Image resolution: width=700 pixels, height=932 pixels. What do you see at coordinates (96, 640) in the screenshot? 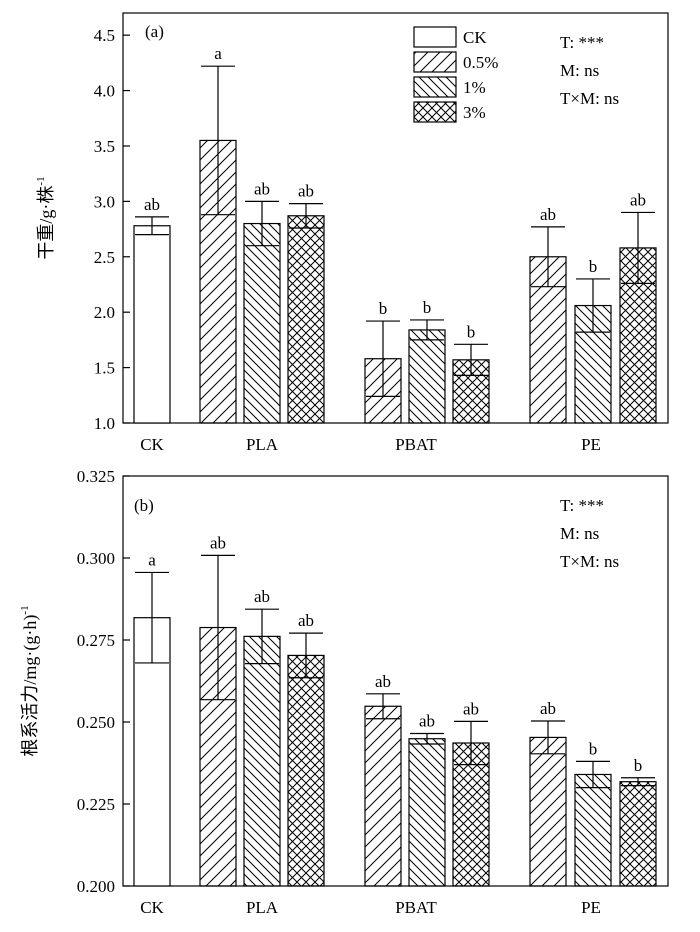
I see `y-tick-label: 0.275` at bounding box center [96, 640].